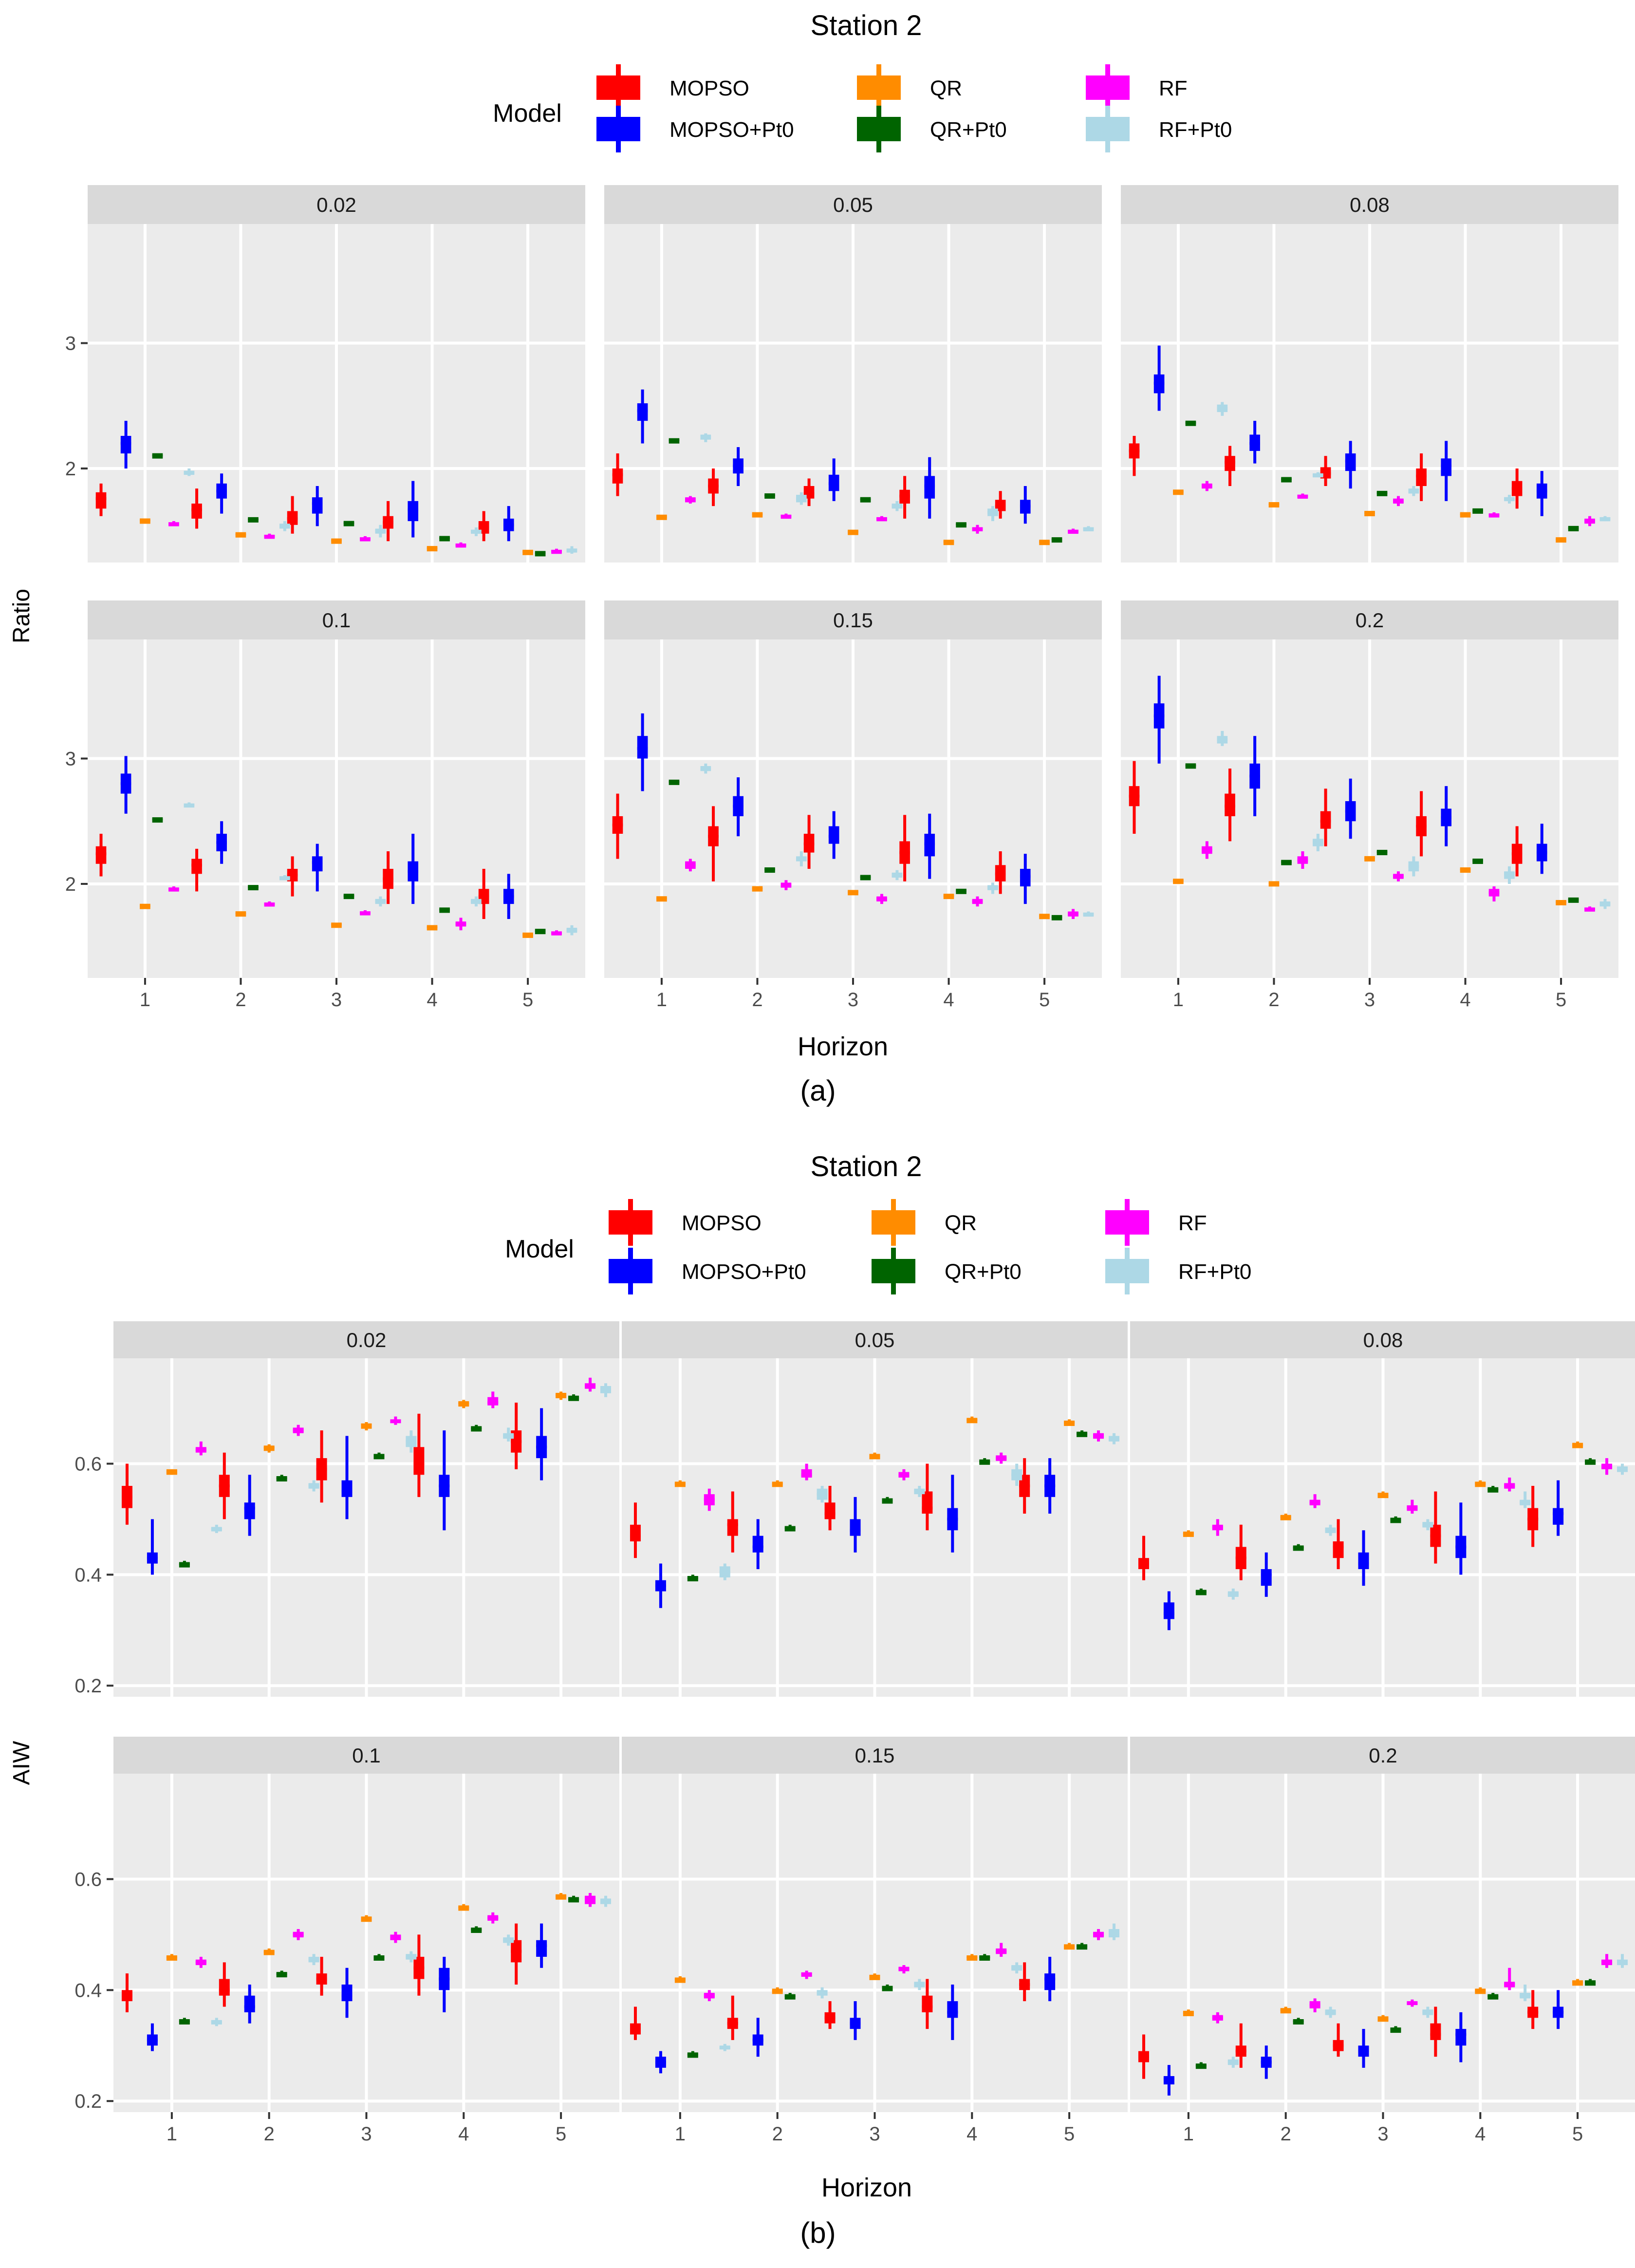 Image resolution: width=1635 pixels, height=2268 pixels. Describe the element at coordinates (1383, 1756) in the screenshot. I see `facet-strip-label: 0.2` at that location.